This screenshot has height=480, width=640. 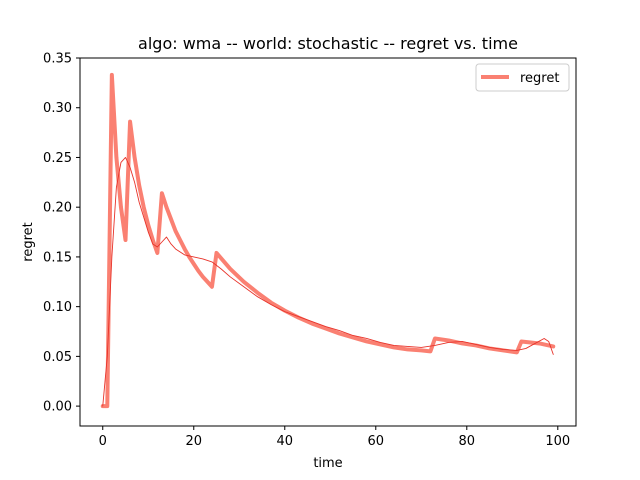 I want to click on legend-box, so click(x=522, y=77).